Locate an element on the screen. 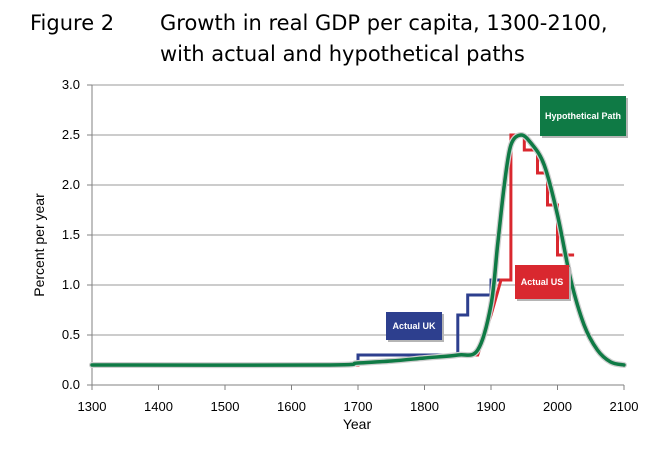  x-tick-label: 1300 is located at coordinates (92, 406).